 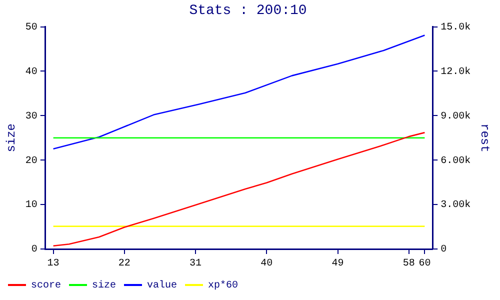 What do you see at coordinates (485, 137) in the screenshot?
I see `y2-axis-title: rest` at bounding box center [485, 137].